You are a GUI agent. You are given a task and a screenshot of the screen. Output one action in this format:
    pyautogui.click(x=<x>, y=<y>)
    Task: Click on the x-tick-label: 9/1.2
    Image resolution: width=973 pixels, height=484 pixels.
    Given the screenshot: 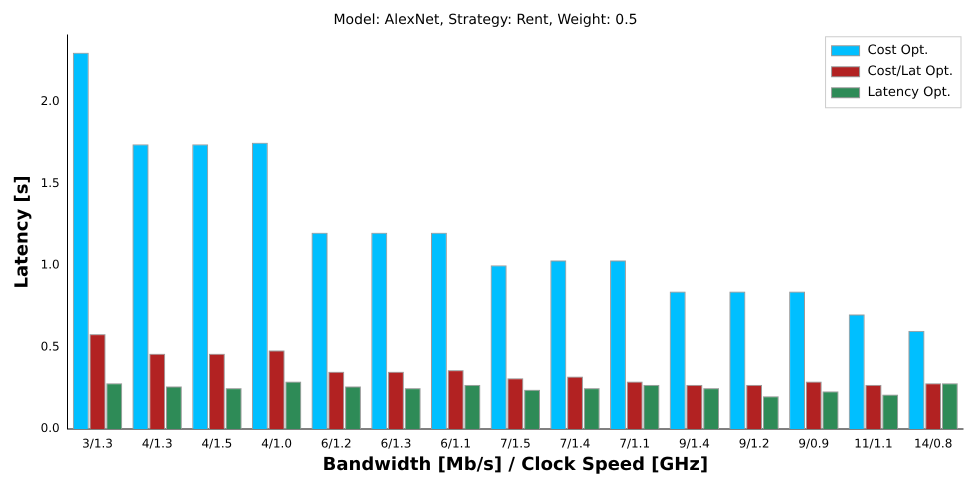 What is the action you would take?
    pyautogui.click(x=754, y=443)
    